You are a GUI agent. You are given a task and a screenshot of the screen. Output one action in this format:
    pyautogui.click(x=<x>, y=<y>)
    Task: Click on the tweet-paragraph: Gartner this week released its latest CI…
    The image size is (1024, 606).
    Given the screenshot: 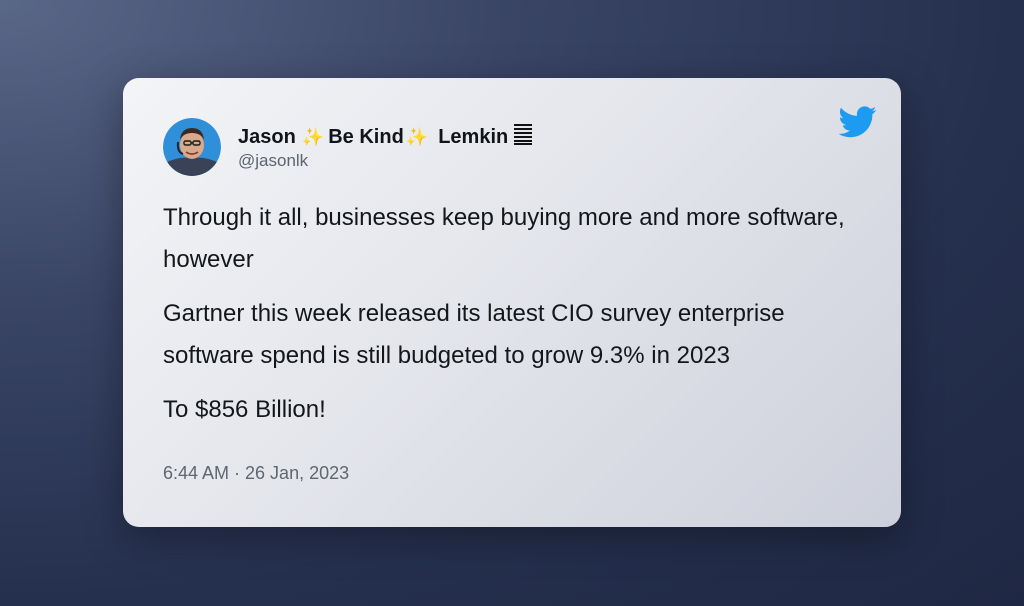 What is the action you would take?
    pyautogui.click(x=474, y=334)
    